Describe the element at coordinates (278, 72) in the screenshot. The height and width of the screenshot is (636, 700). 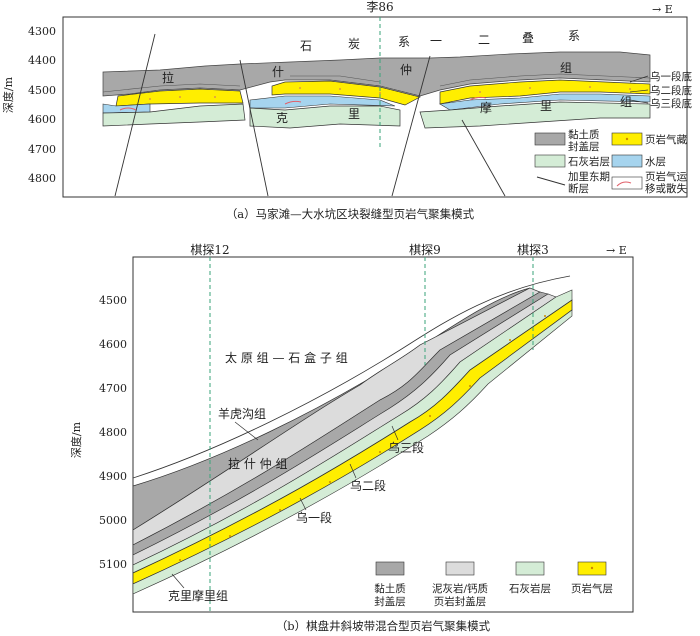
I see `label-lst-2: 什` at that location.